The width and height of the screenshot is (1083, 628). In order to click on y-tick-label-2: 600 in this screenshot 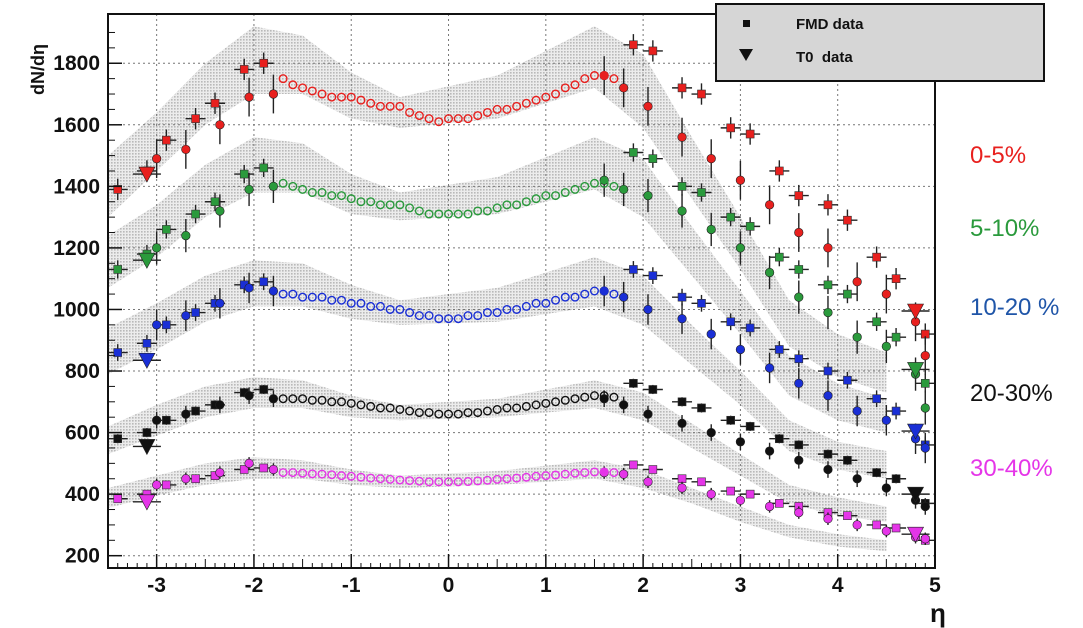, I will do `click(82, 433)`.